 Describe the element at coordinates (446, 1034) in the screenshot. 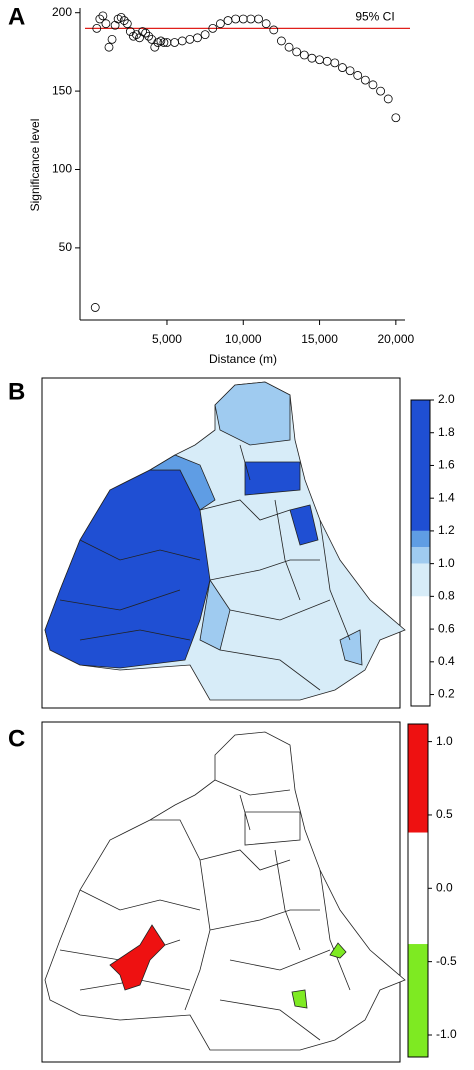

I see `colorbar-tick-label: -1.0` at that location.